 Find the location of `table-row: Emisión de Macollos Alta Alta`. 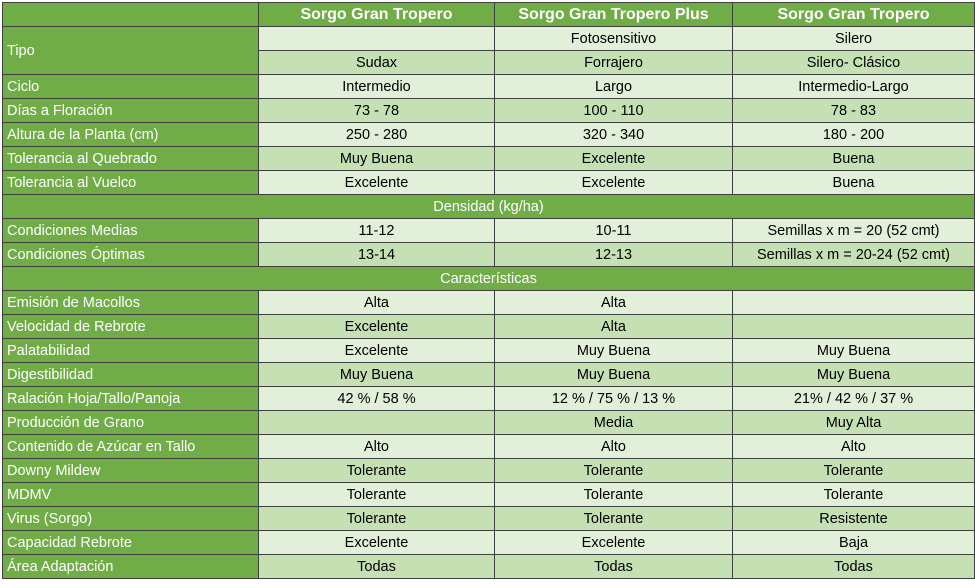

table-row: Emisión de Macollos Alta Alta is located at coordinates (488, 302).